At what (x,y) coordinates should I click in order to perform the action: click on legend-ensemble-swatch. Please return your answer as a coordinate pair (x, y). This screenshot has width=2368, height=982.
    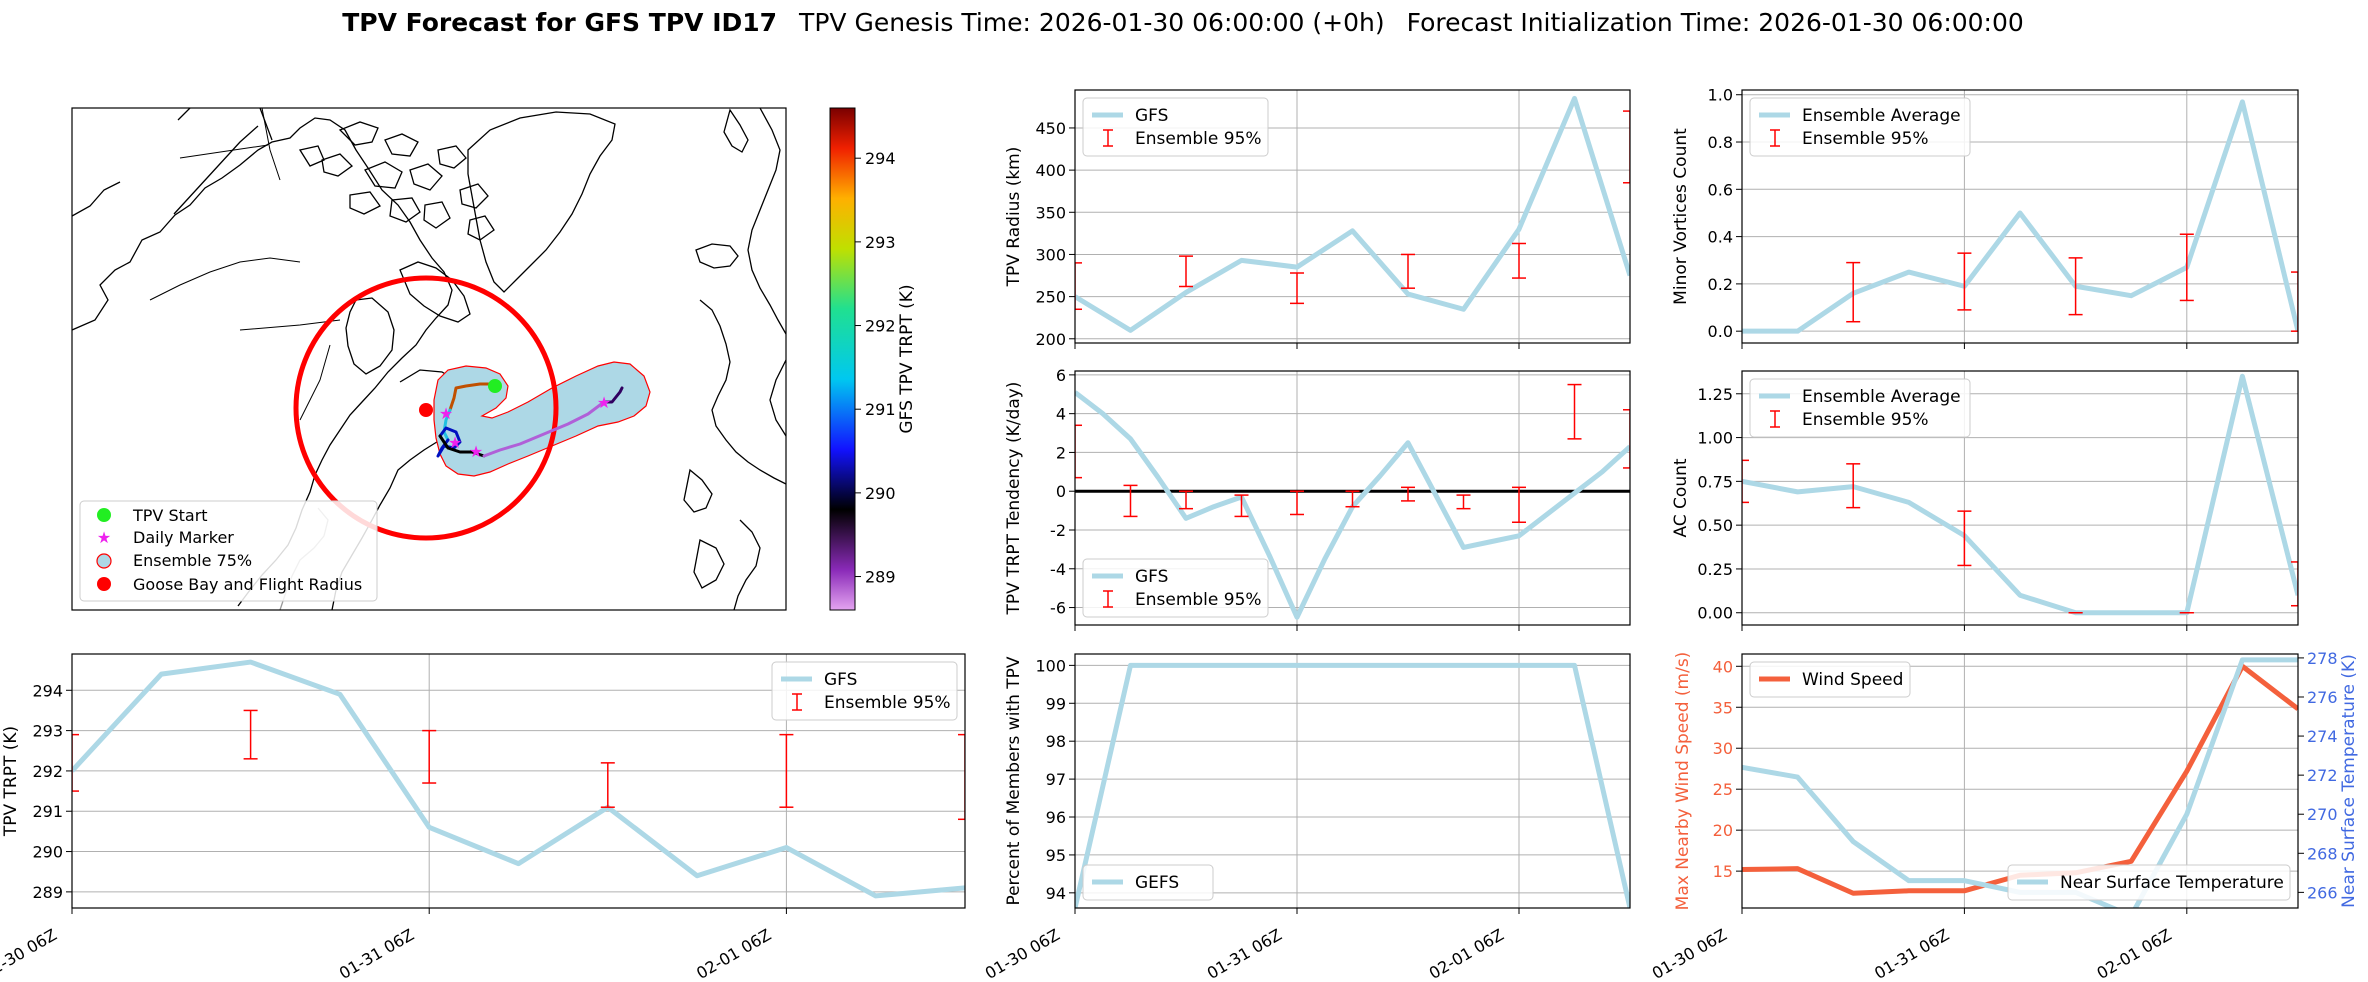
    Looking at the image, I should click on (104, 561).